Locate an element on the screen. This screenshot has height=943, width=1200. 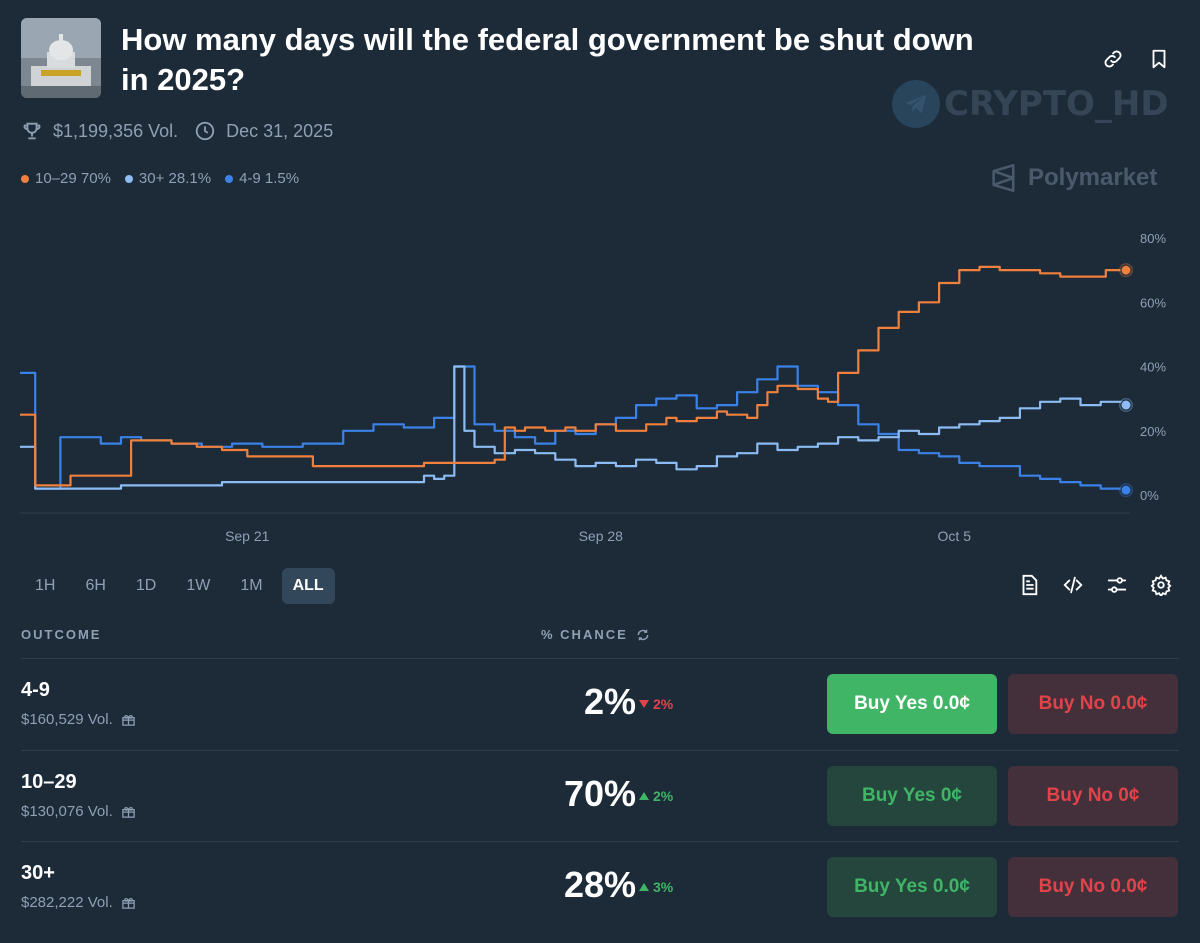
legend-item: 4-9 1.5% is located at coordinates (262, 178).